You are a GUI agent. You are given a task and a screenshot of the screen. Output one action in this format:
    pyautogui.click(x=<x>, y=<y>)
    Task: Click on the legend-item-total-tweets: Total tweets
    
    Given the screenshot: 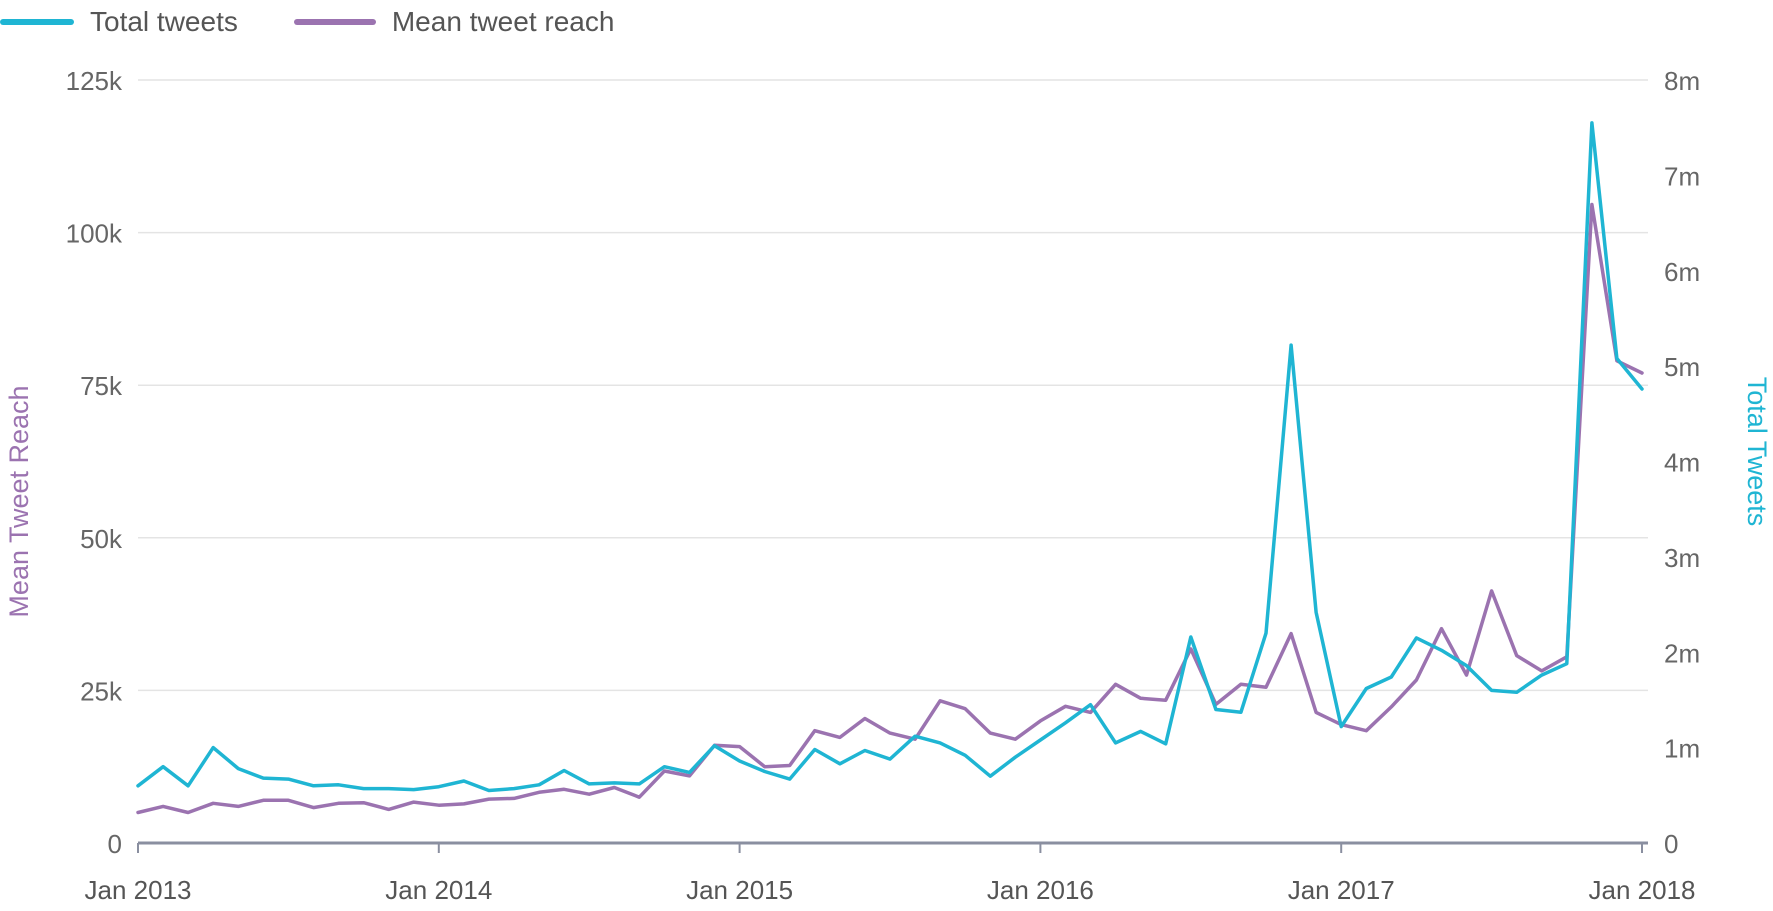 What is the action you would take?
    pyautogui.click(x=119, y=22)
    